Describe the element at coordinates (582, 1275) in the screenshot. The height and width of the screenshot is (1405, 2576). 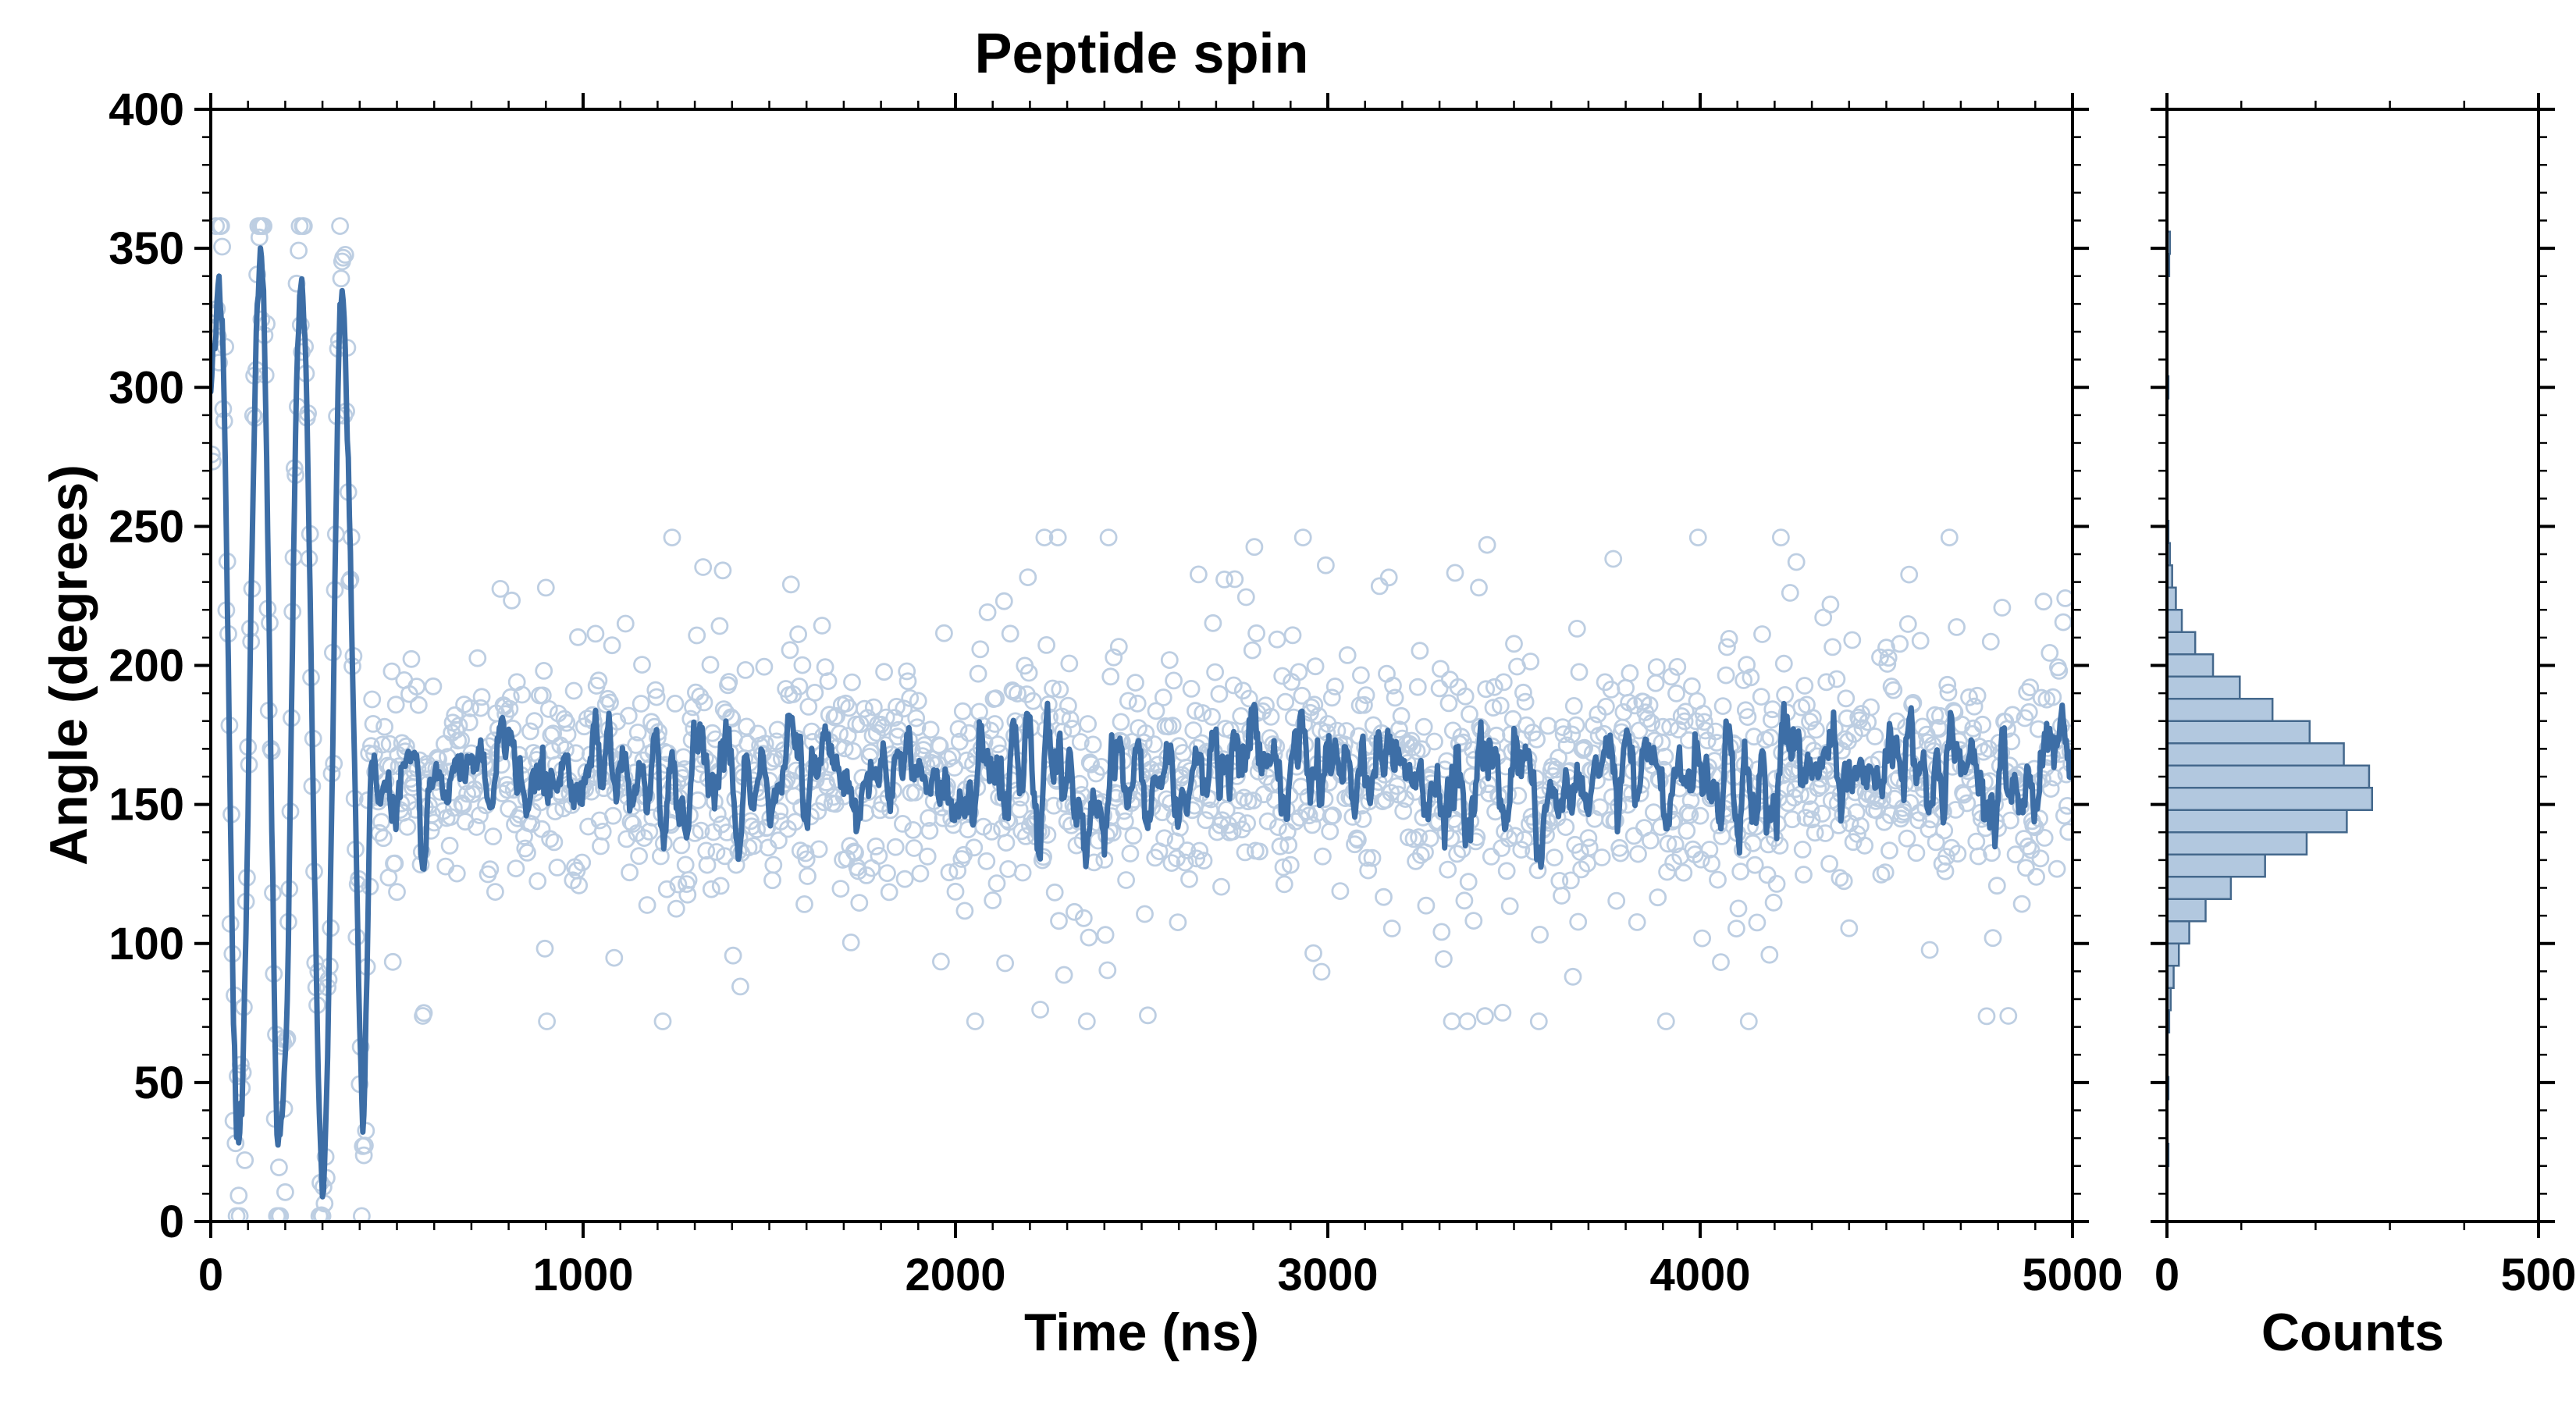
I see `x-tick-label: 1000` at that location.